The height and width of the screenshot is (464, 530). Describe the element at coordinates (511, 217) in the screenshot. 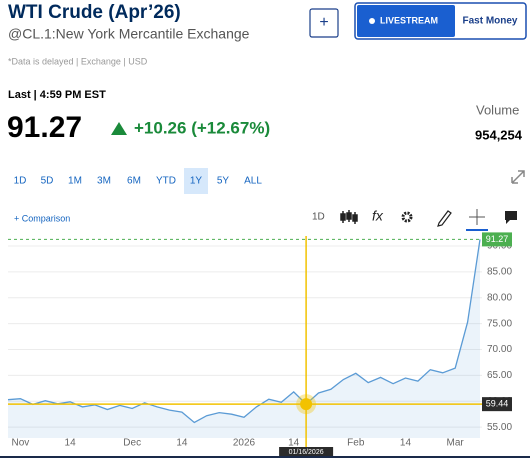

I see `note-icon` at that location.